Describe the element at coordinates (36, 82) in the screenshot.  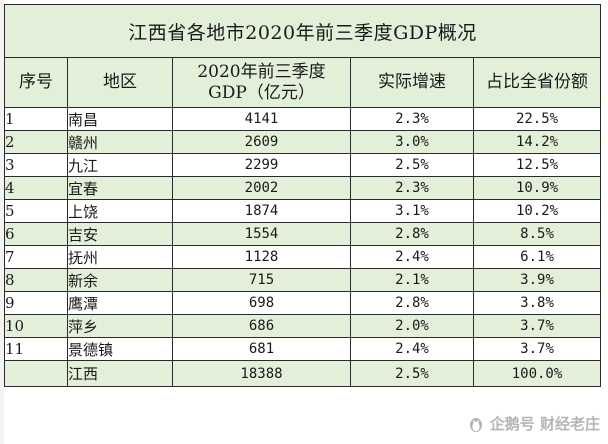
I see `header-index: 序号` at that location.